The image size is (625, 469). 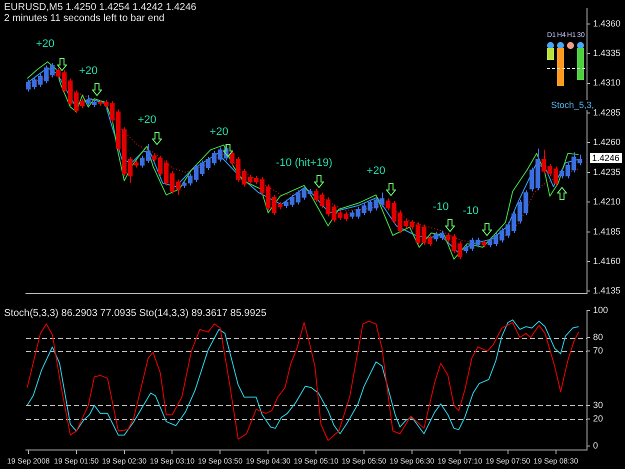 I want to click on y-tick-label: 1.4360, so click(x=607, y=23).